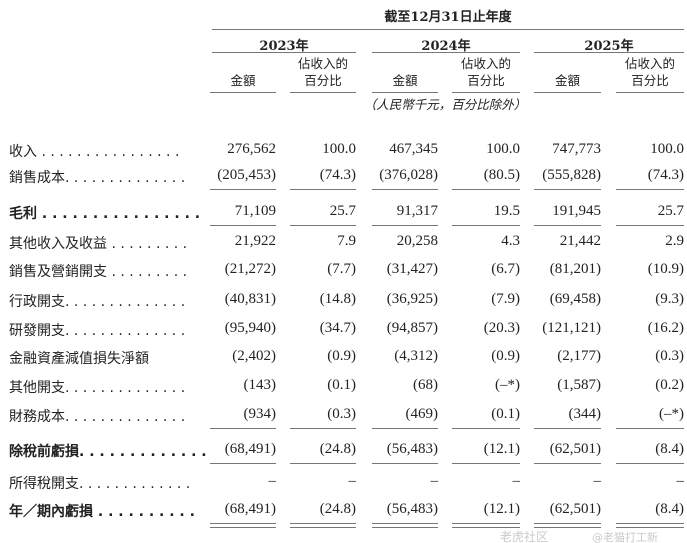  Describe the element at coordinates (422, 414) in the screenshot. I see `amount-cell: (469)` at that location.